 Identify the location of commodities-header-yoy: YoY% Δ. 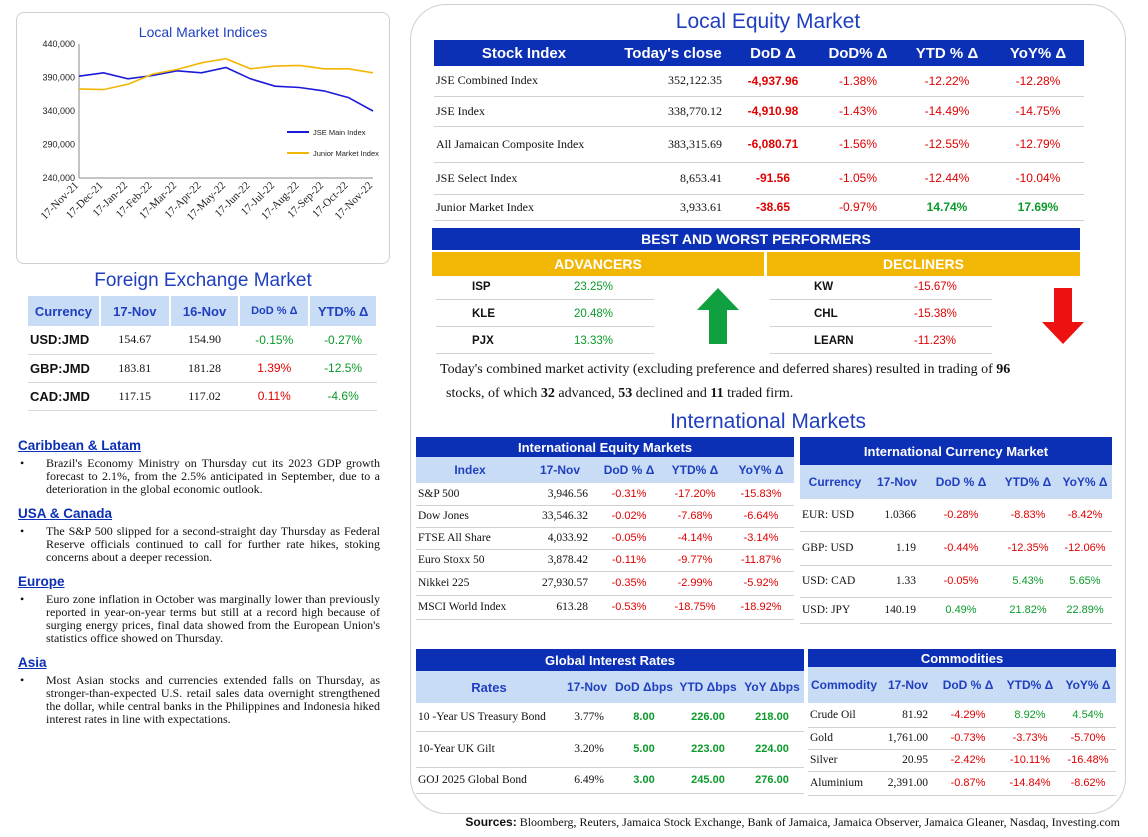
(1088, 685).